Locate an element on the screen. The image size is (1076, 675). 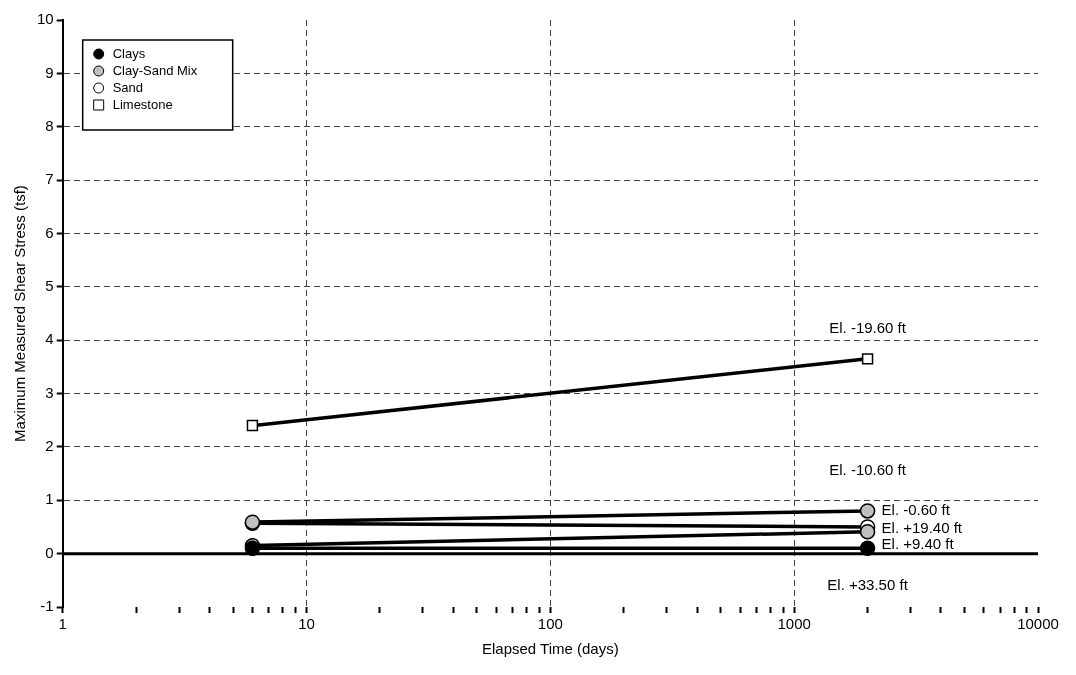
y-tick-label: 8 is located at coordinates (49, 125).